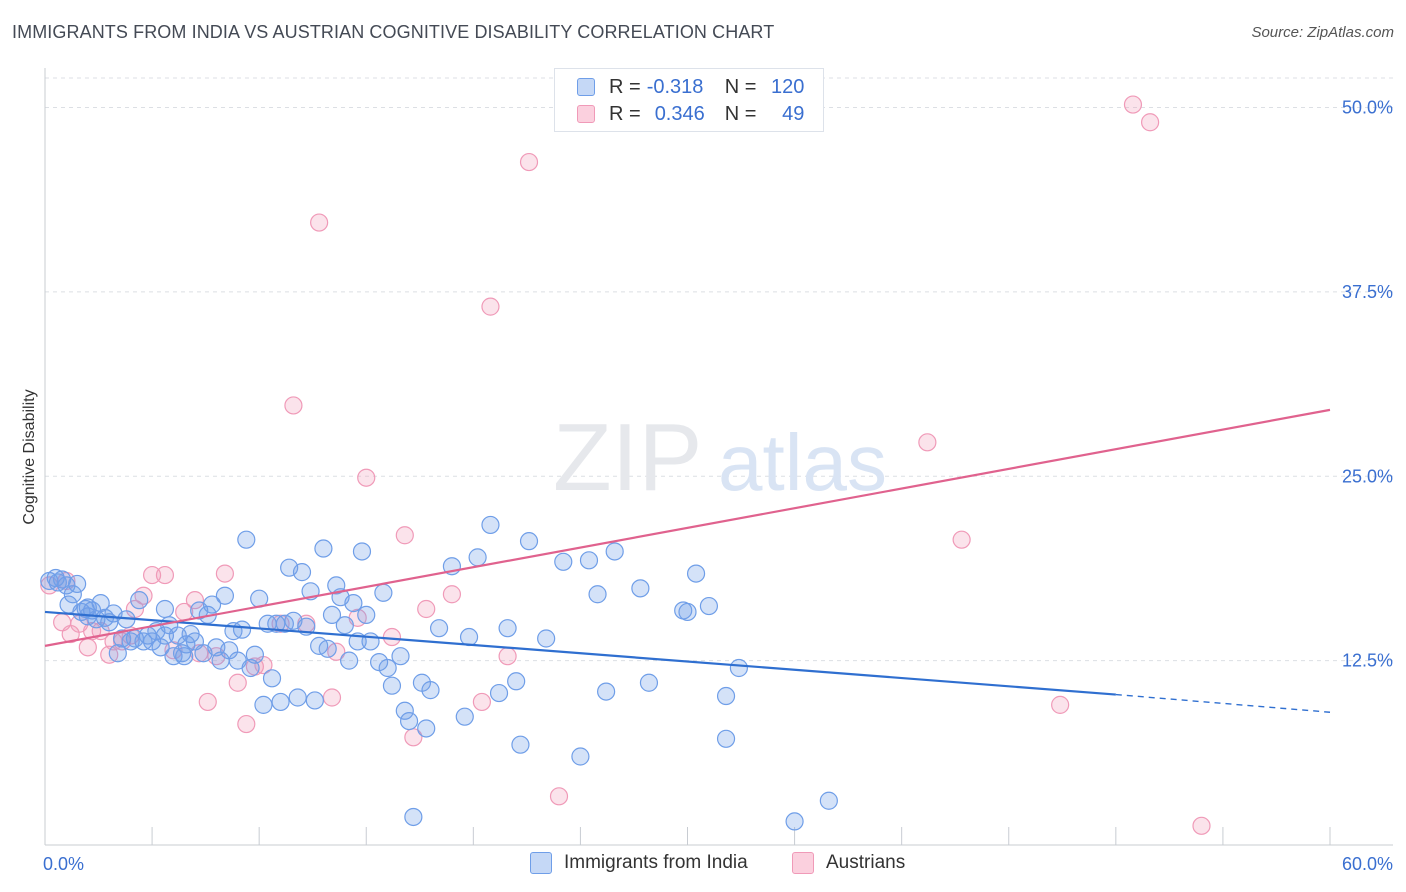 Image resolution: width=1406 pixels, height=892 pixels. I want to click on legend-row-austrians: R = 0.346 N = 49, so click(690, 114).